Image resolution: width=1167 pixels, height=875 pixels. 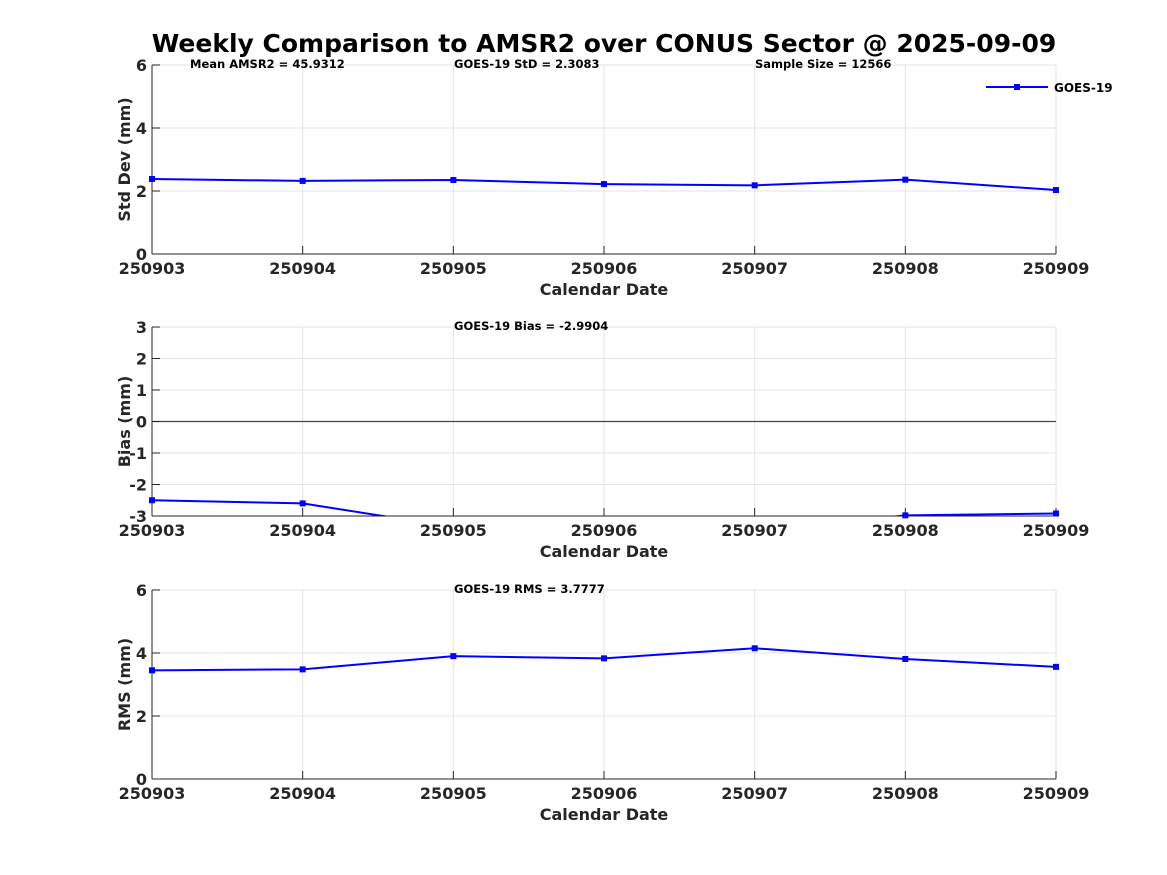 I want to click on stat-annotation: Mean AMSR2 = 45.9312, so click(x=267, y=64).